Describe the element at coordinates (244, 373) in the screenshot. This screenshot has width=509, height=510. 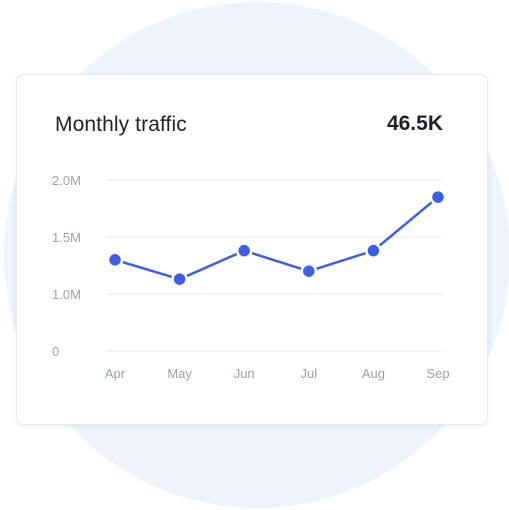
I see `x-tick-label: Jun` at that location.